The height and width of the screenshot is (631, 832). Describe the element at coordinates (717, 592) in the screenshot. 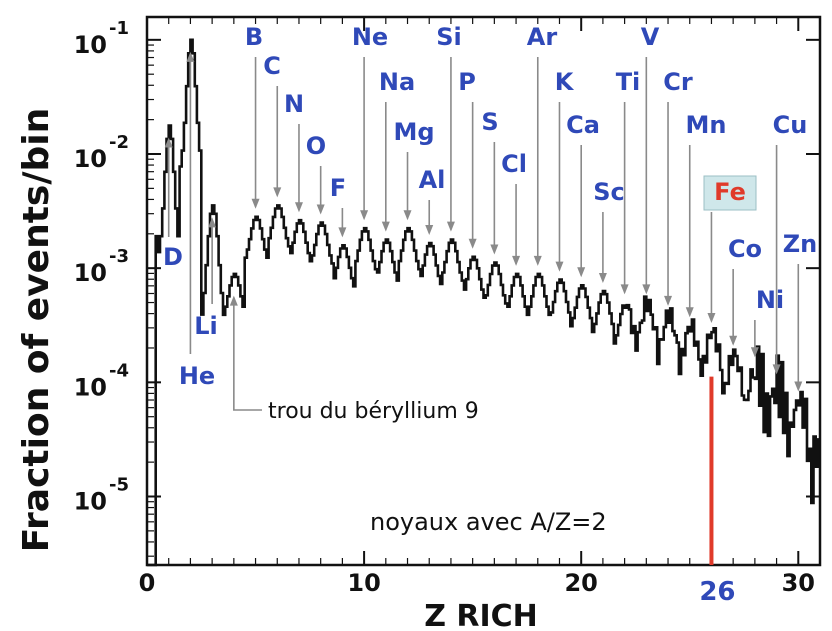

I see `annotation-26: 26` at that location.